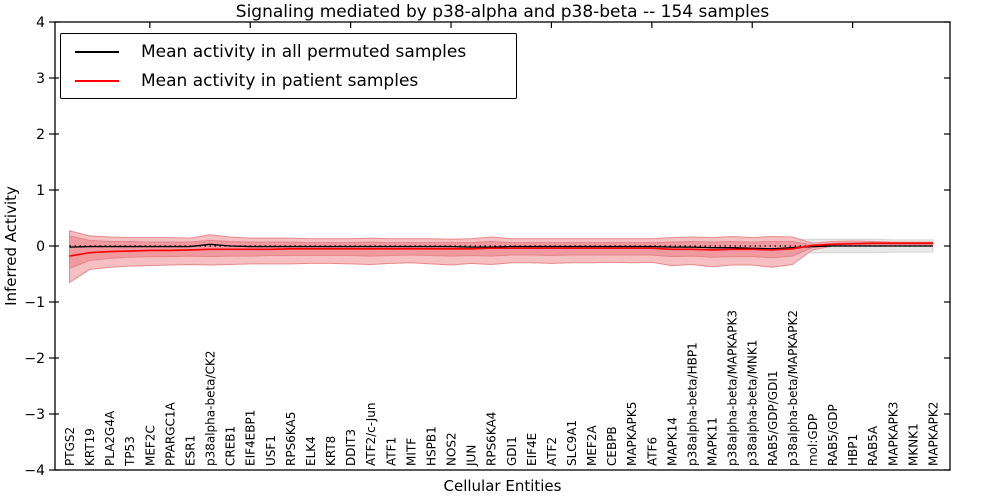 The width and height of the screenshot is (1000, 500). What do you see at coordinates (40, 23) in the screenshot?
I see `y-tick-label: 4` at bounding box center [40, 23].